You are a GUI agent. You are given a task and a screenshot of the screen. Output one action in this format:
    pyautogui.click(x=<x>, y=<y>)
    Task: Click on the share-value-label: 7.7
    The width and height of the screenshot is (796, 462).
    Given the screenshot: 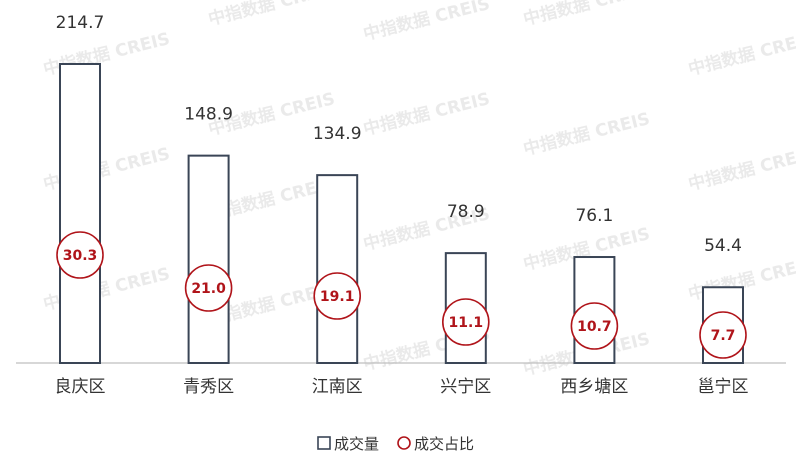 What is the action you would take?
    pyautogui.click(x=723, y=336)
    